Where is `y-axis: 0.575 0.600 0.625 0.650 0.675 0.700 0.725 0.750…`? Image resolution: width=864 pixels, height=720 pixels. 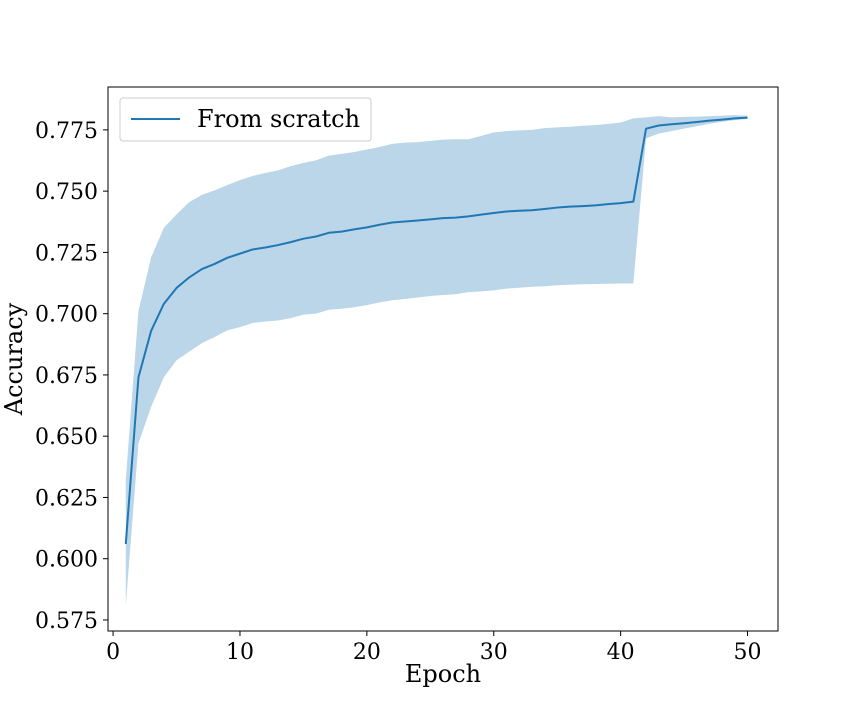
y-axis: 0.575 0.600 0.625 0.650 0.675 0.700 0.725 0.750… is located at coordinates (71, 376).